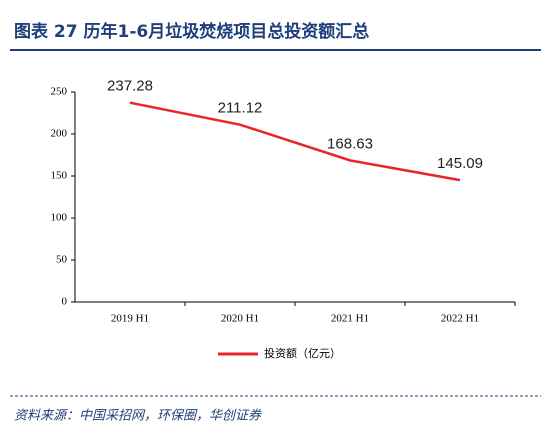 The height and width of the screenshot is (441, 551). What do you see at coordinates (62, 260) in the screenshot?
I see `y-tick-label: 50` at bounding box center [62, 260].